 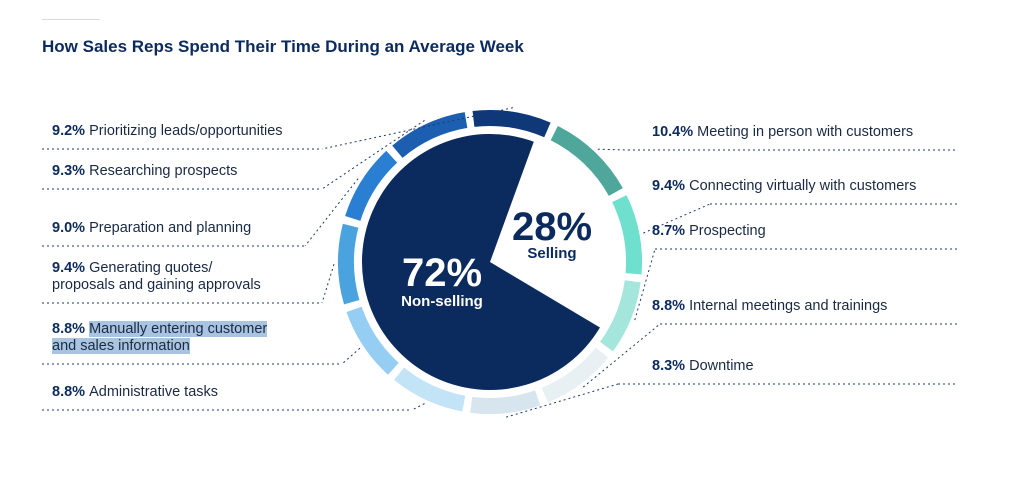 I want to click on label-text: Prospecting, so click(x=727, y=231).